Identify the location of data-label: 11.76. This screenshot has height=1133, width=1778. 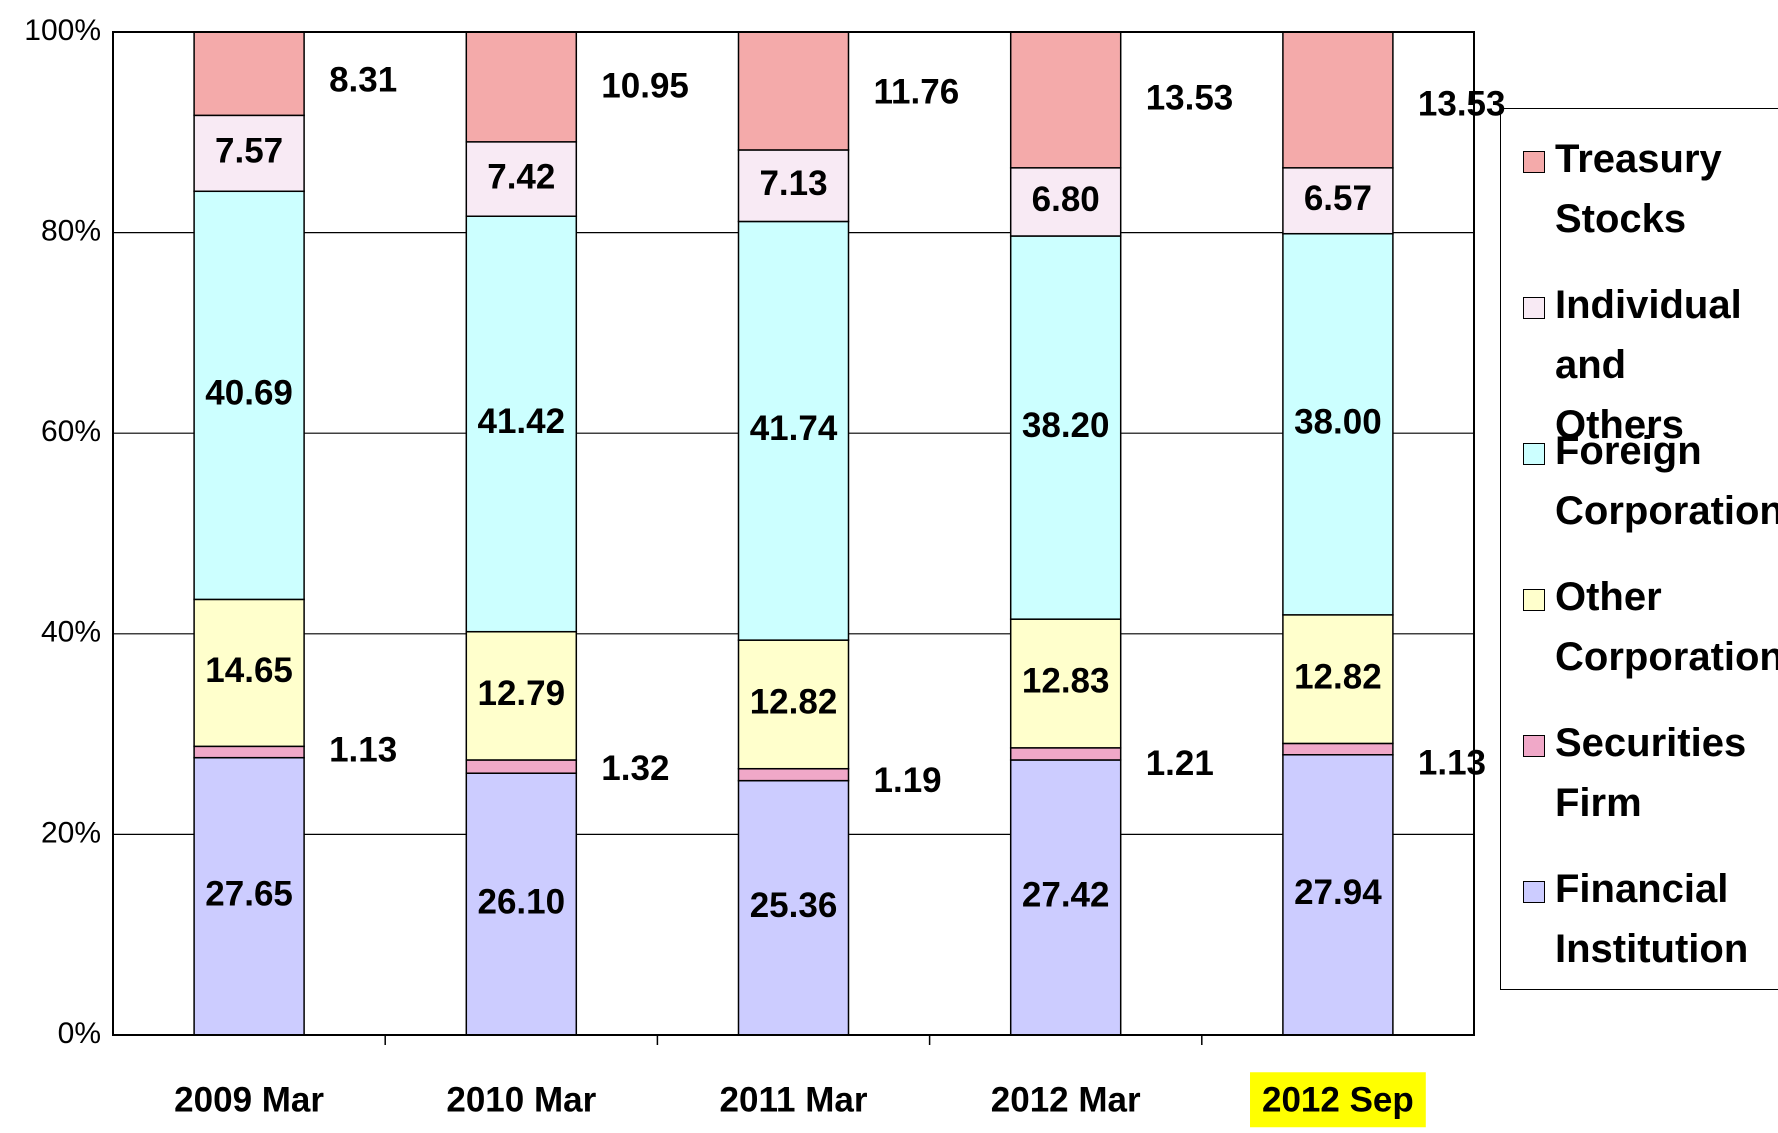
(917, 91).